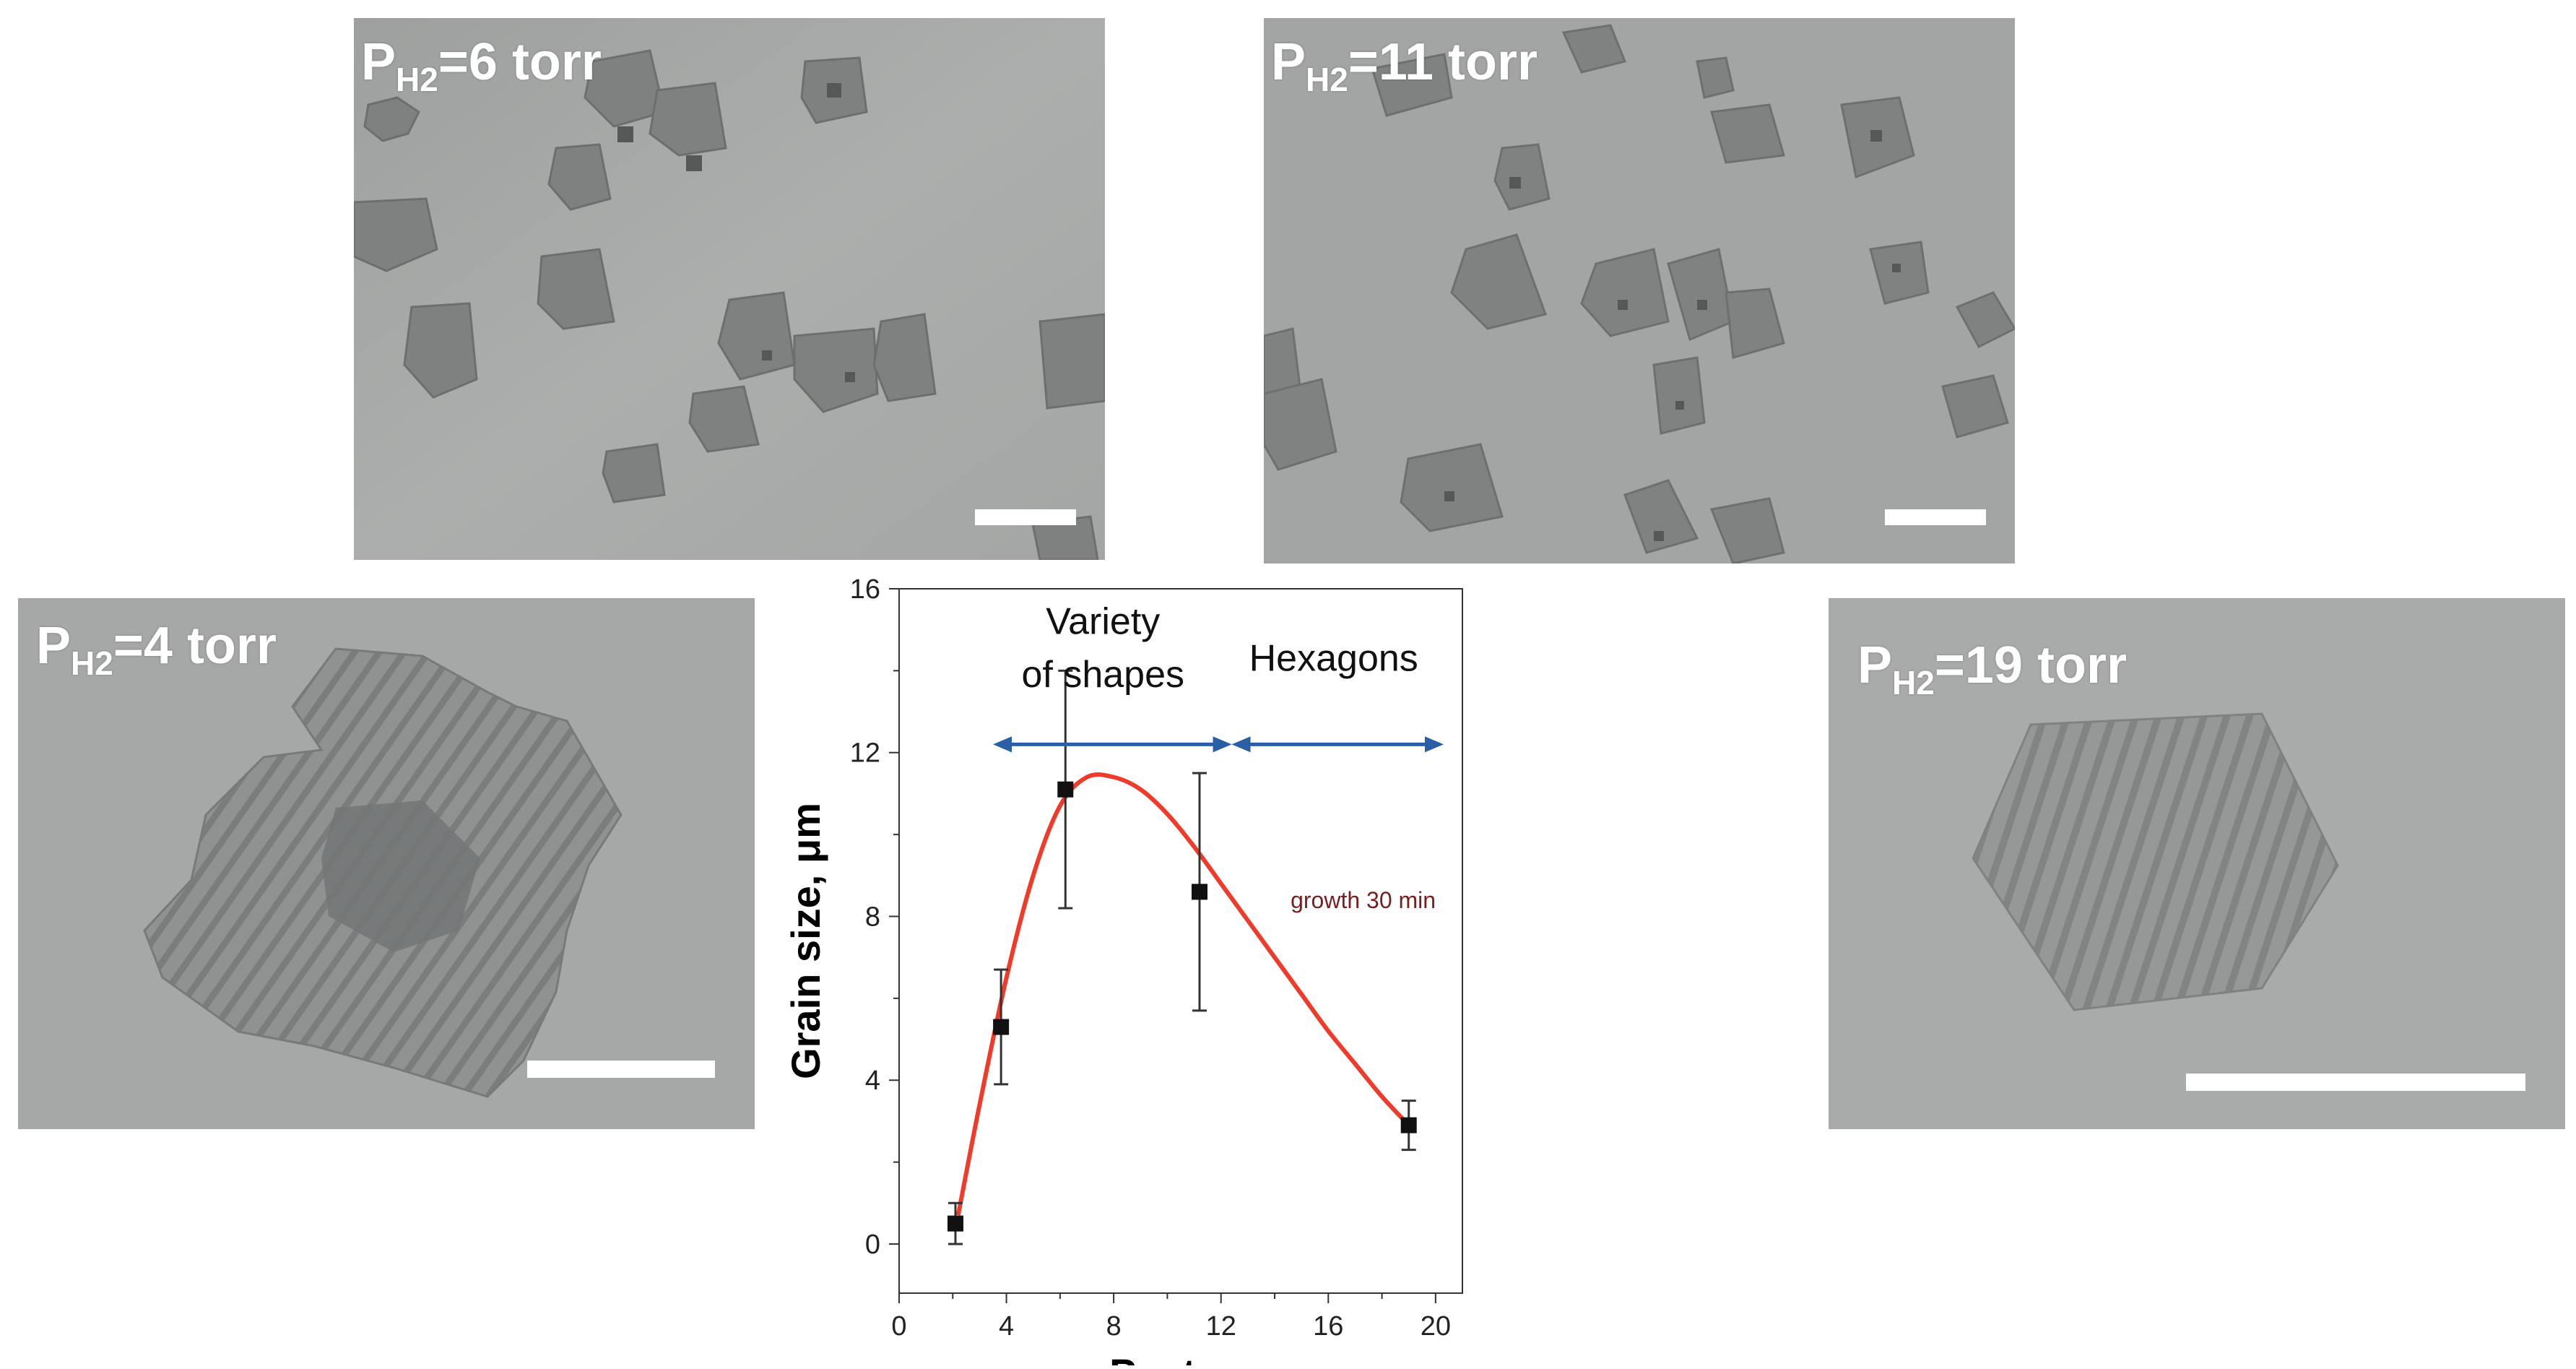 Image resolution: width=2576 pixels, height=1369 pixels. Describe the element at coordinates (481, 65) in the screenshot. I see `panel-label-6-torr: PH2=6 torr` at that location.